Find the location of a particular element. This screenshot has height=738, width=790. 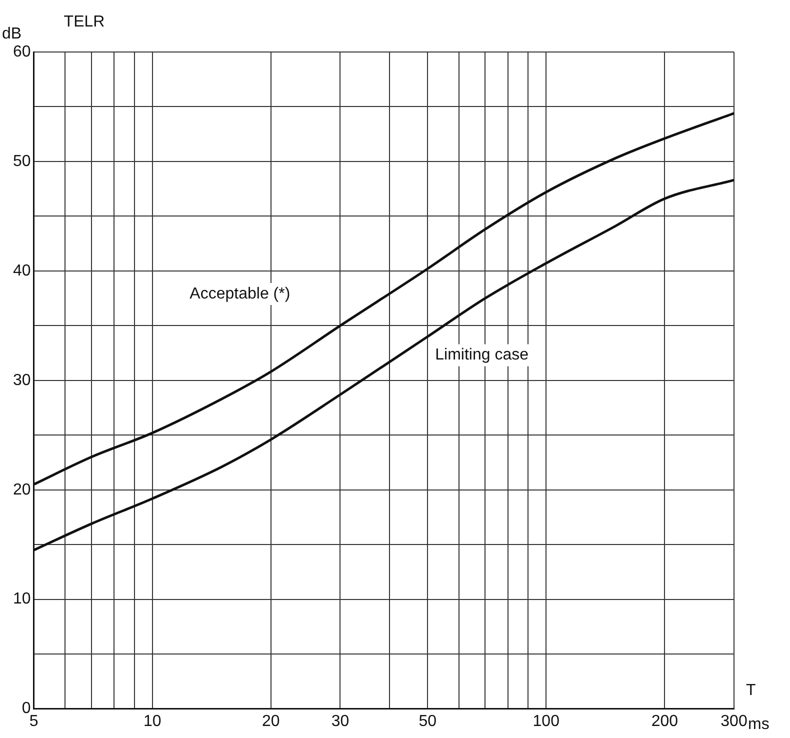

y-tick-label: 0 is located at coordinates (26, 709).